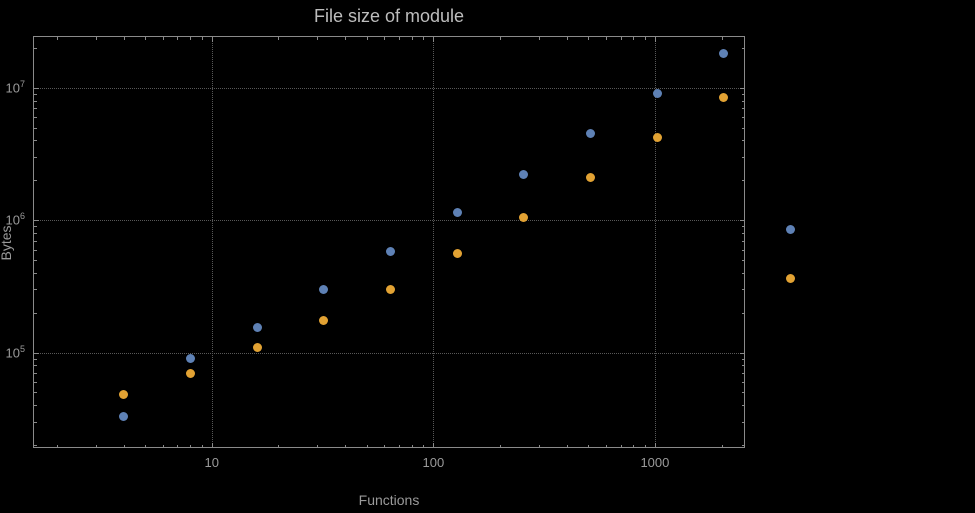 The width and height of the screenshot is (975, 513). Describe the element at coordinates (15, 87) in the screenshot. I see `y-tick-label: 10⁷` at that location.